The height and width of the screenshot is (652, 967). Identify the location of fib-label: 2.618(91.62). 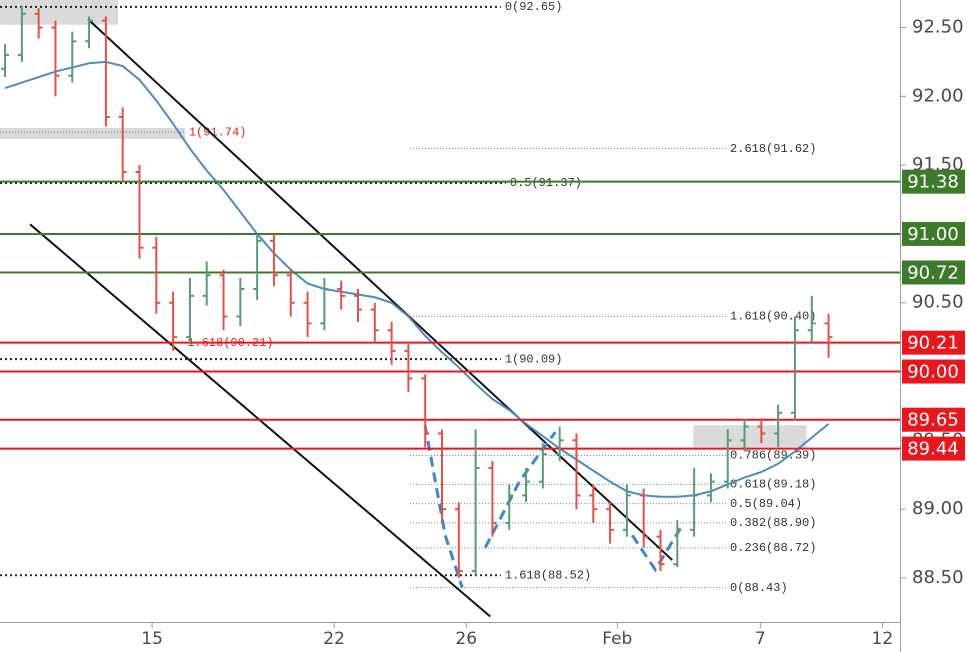
(773, 149).